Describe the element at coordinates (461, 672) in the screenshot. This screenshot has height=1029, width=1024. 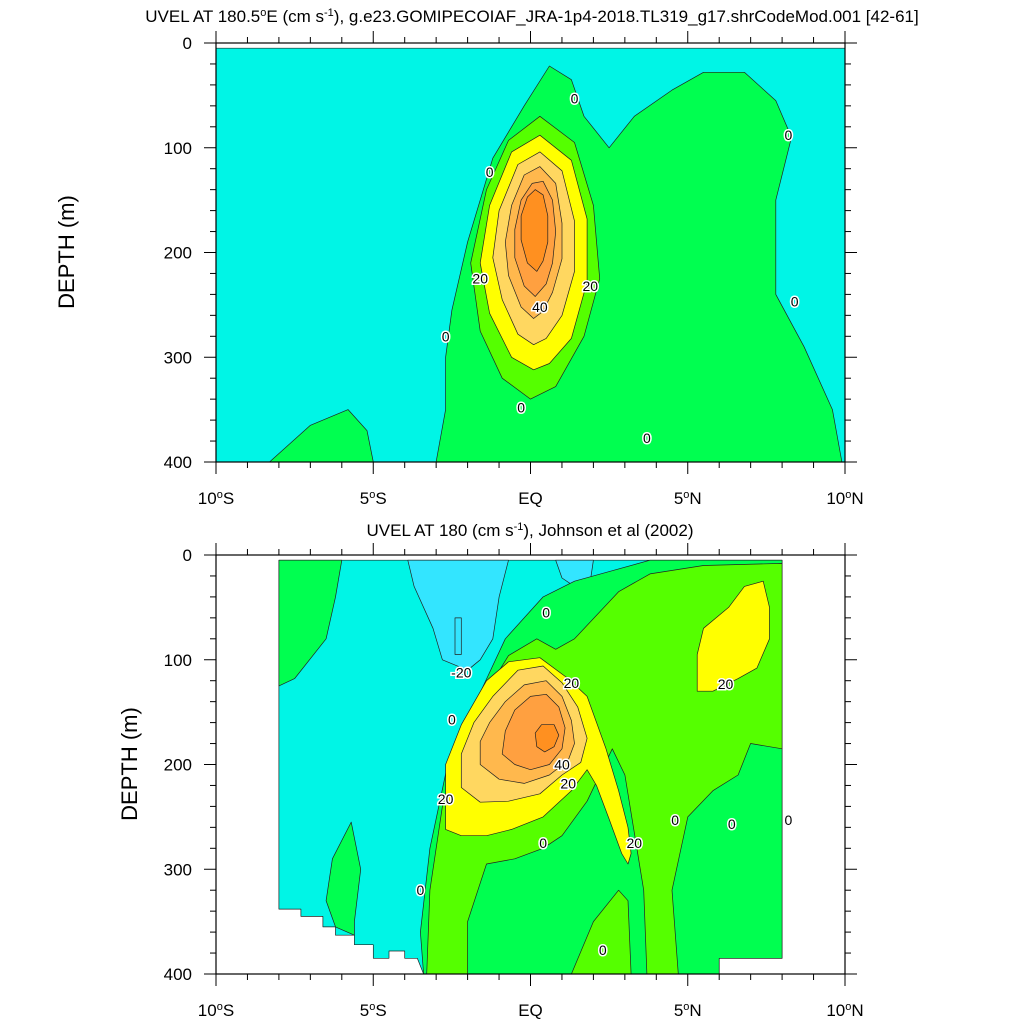
I see `contour-label-1: -20` at that location.